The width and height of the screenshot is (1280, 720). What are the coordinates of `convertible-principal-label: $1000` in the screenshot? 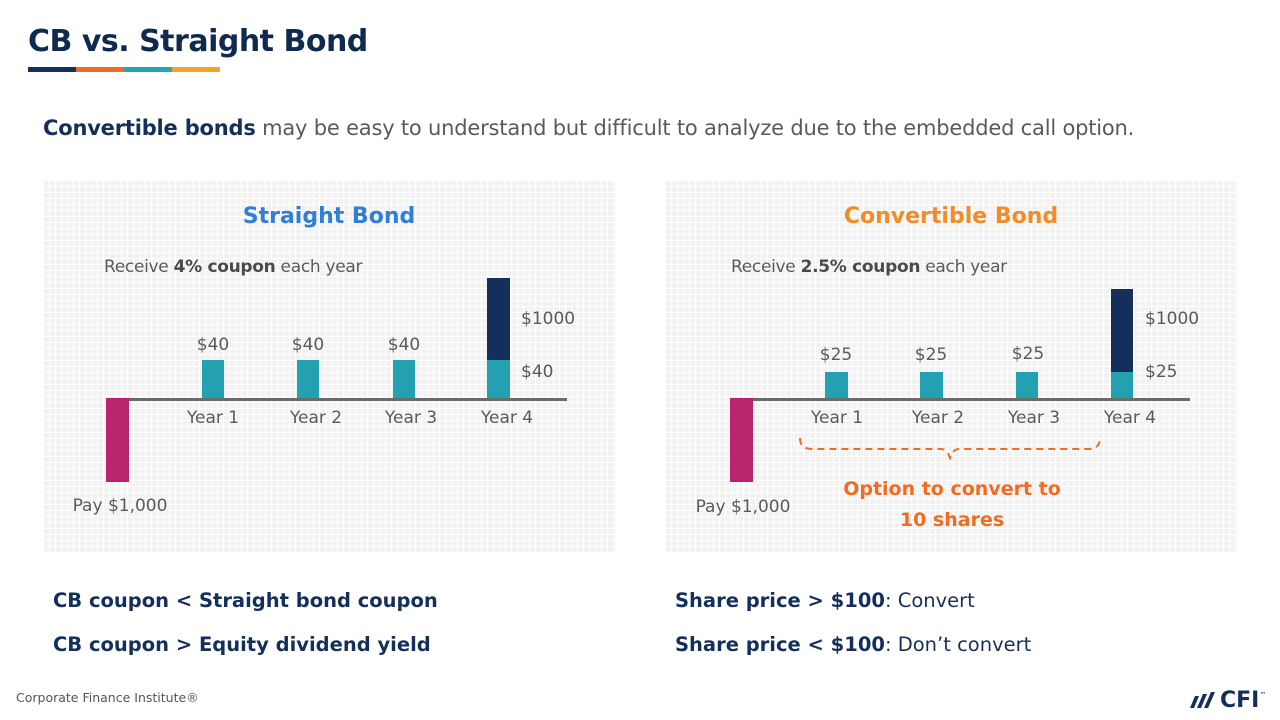 It's located at (1172, 319).